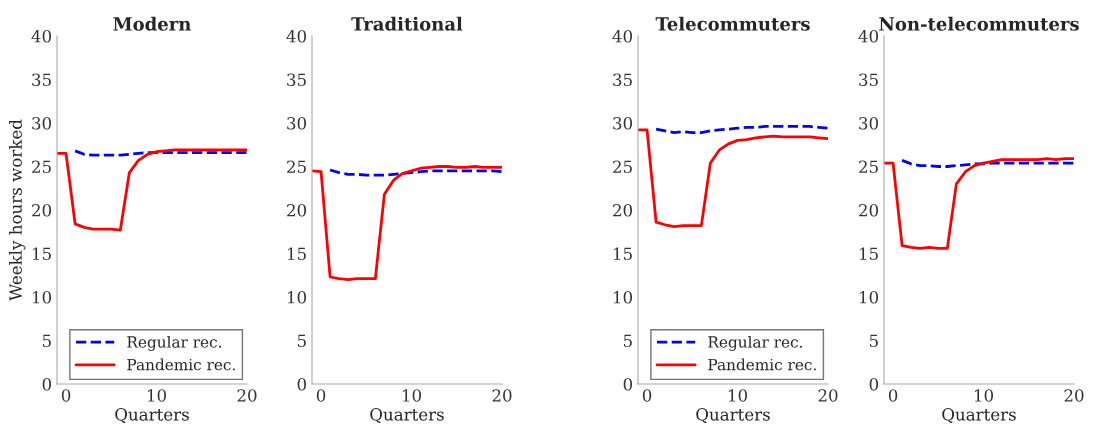 The image size is (1094, 436). Describe the element at coordinates (979, 23) in the screenshot. I see `chart-title: Non-telecommuters` at that location.